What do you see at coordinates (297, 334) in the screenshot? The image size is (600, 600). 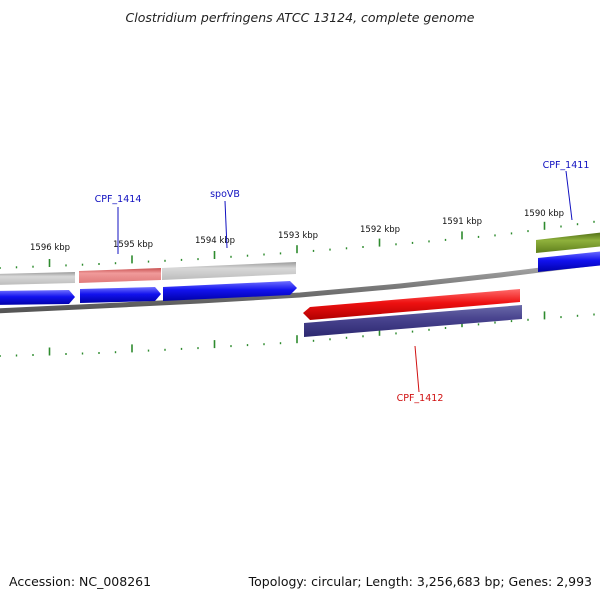 I see `scale-ticks-reverse` at bounding box center [297, 334].